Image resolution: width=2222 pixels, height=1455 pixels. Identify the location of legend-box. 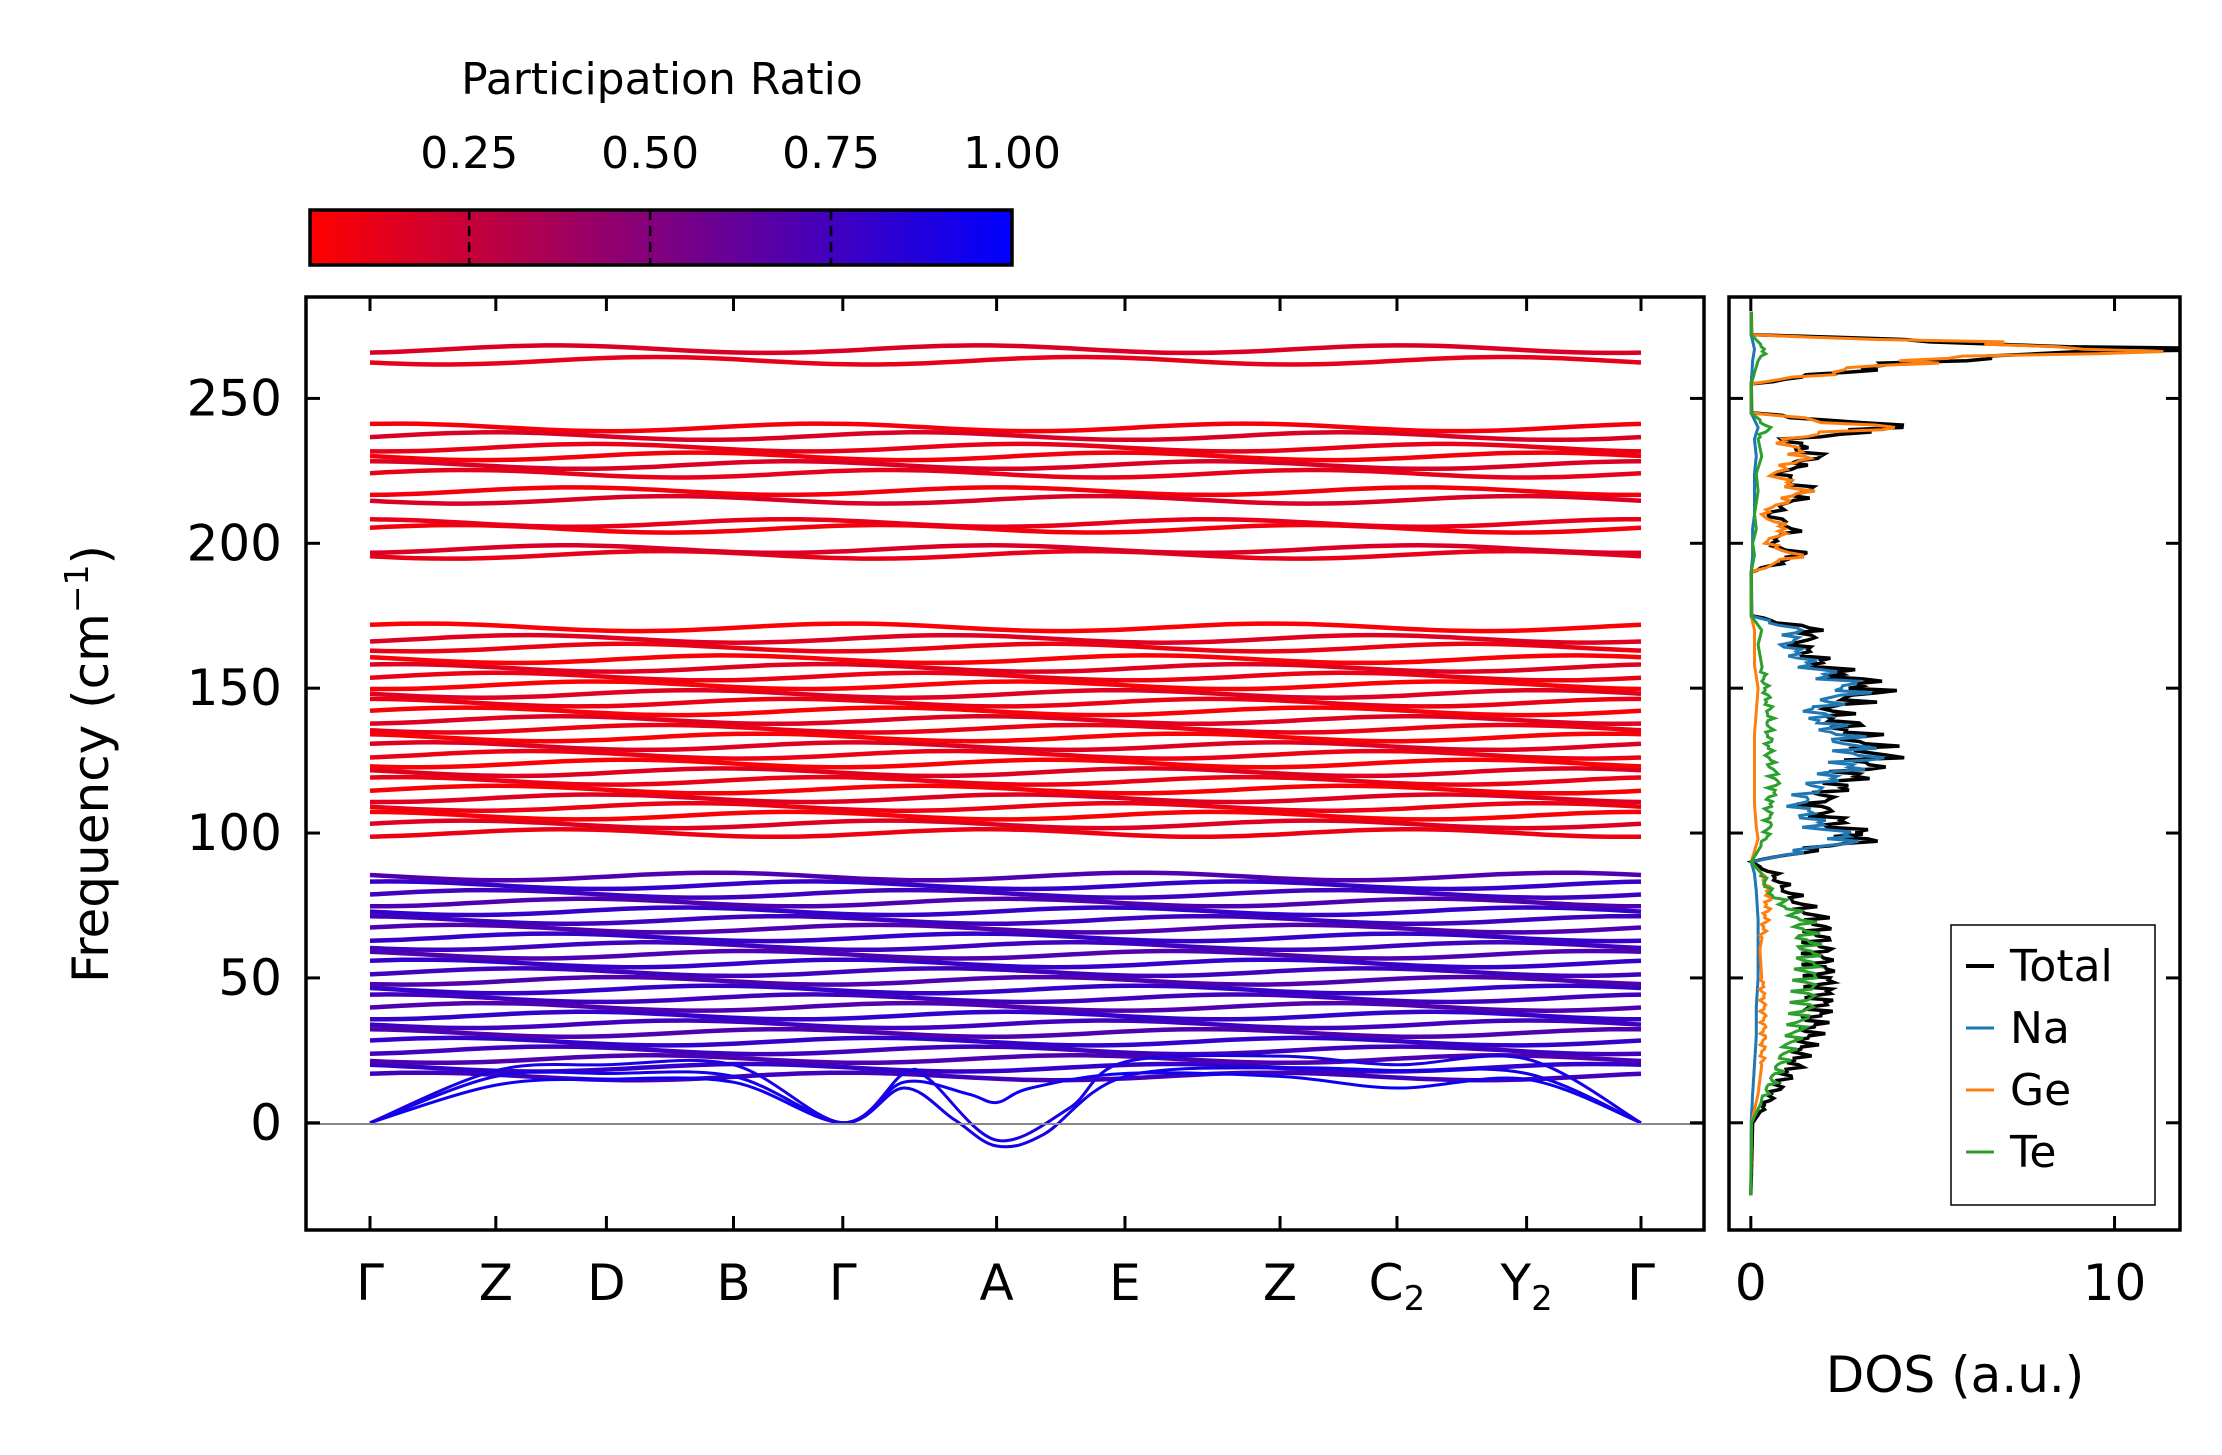
(2053, 1065).